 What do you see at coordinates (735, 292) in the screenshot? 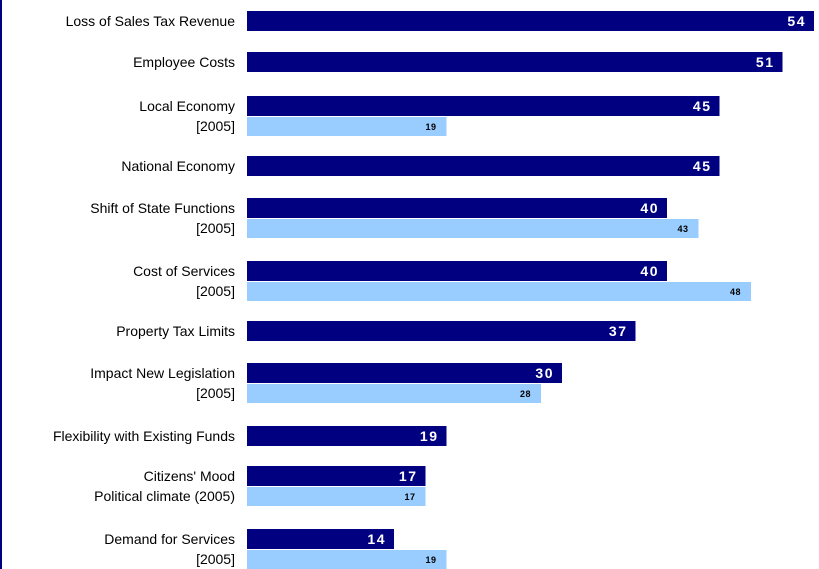
I see `data-label-2005: 48` at bounding box center [735, 292].